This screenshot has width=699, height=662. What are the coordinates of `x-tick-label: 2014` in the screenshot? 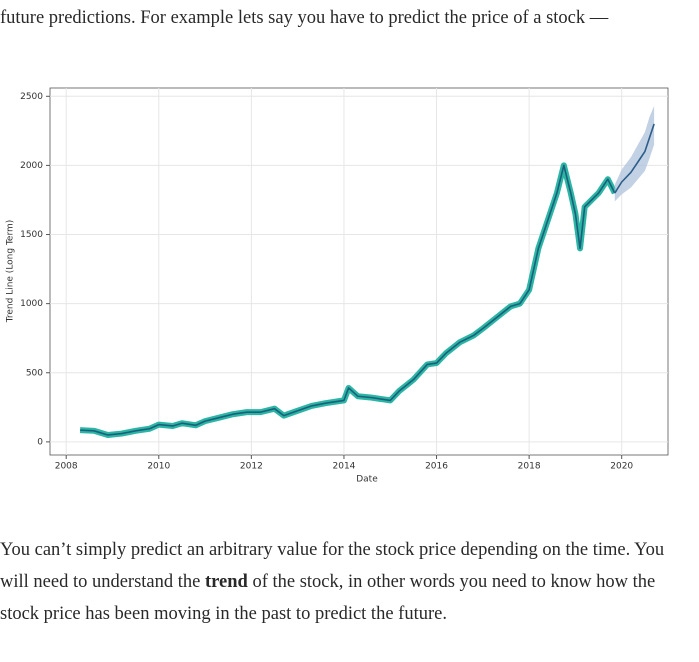 It's located at (344, 467).